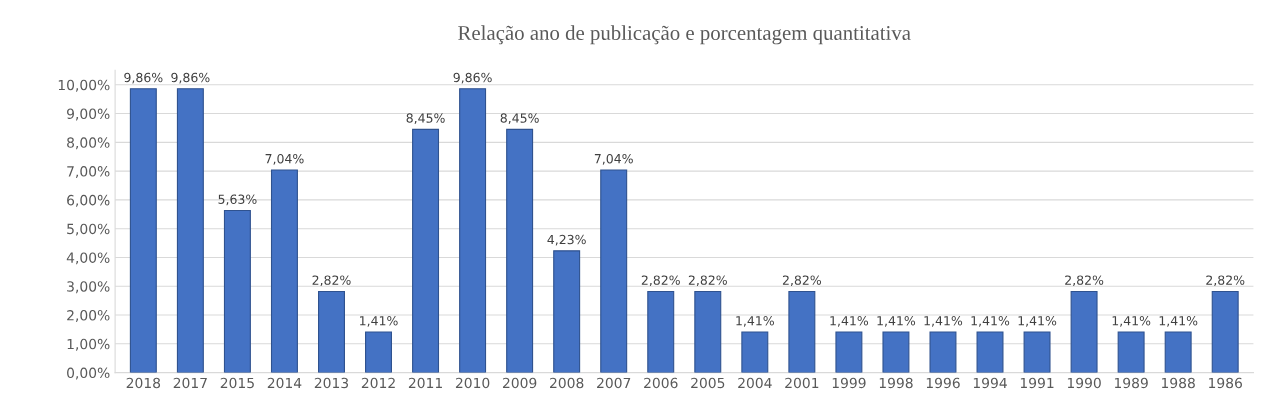 Image resolution: width=1279 pixels, height=414 pixels. Describe the element at coordinates (88, 200) in the screenshot. I see `y-tick-label: 6,00%` at that location.